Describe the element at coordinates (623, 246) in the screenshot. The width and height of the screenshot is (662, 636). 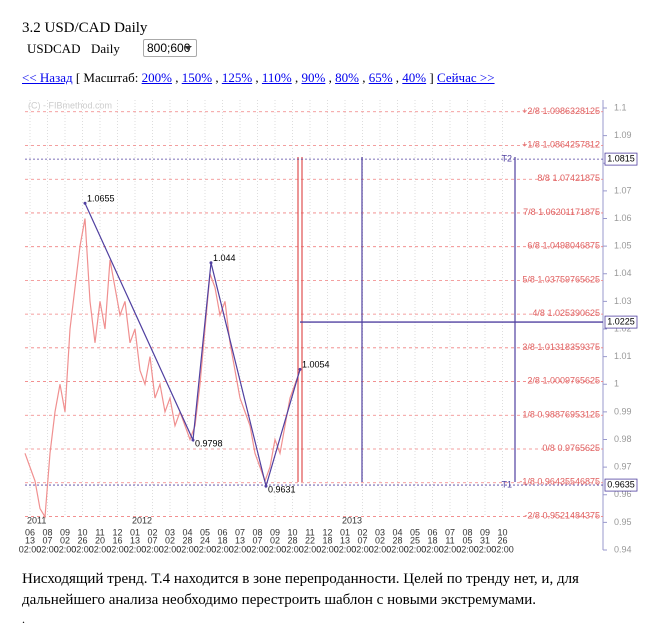
I see `y-tick-label: 1.05` at that location.